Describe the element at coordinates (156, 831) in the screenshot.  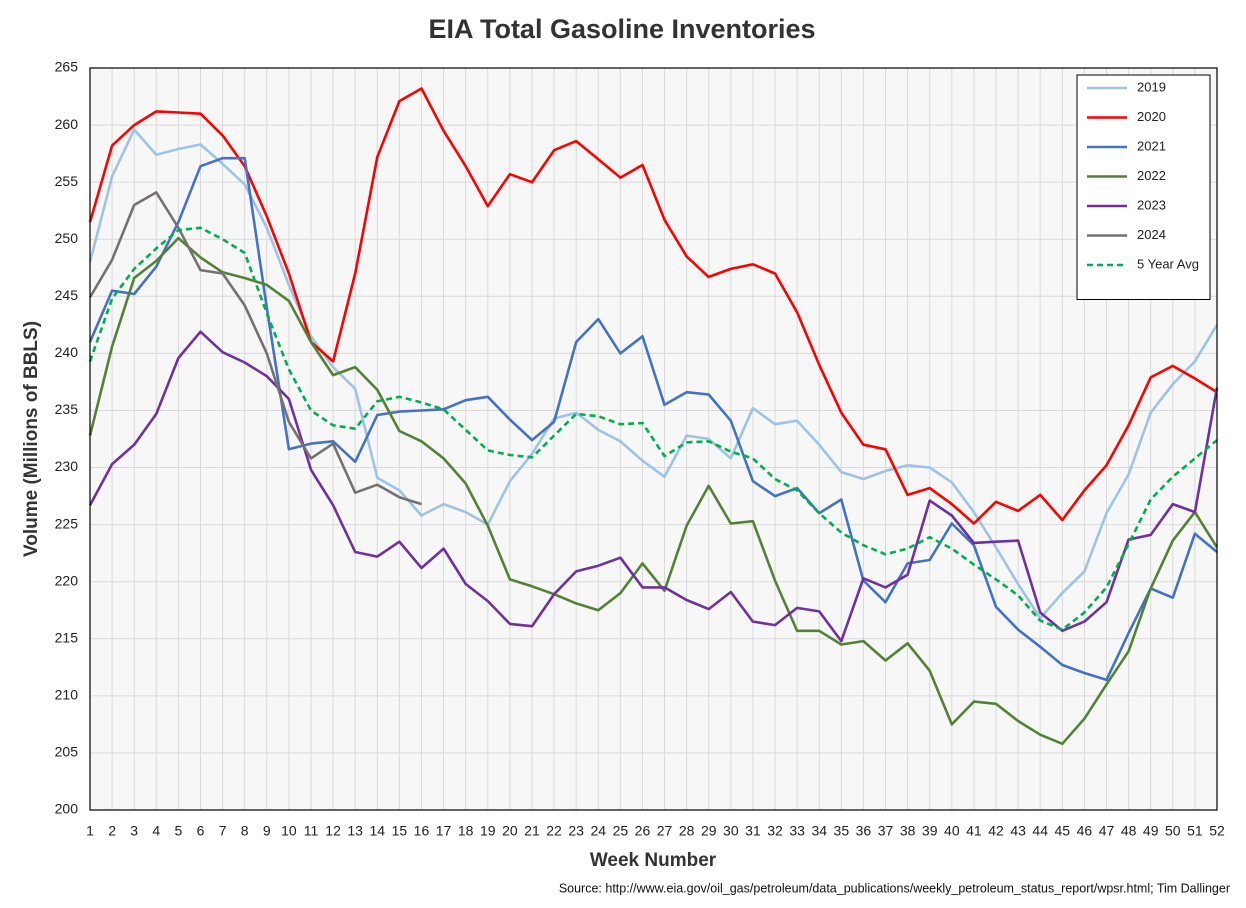
I see `x-tick-label: 4` at that location.